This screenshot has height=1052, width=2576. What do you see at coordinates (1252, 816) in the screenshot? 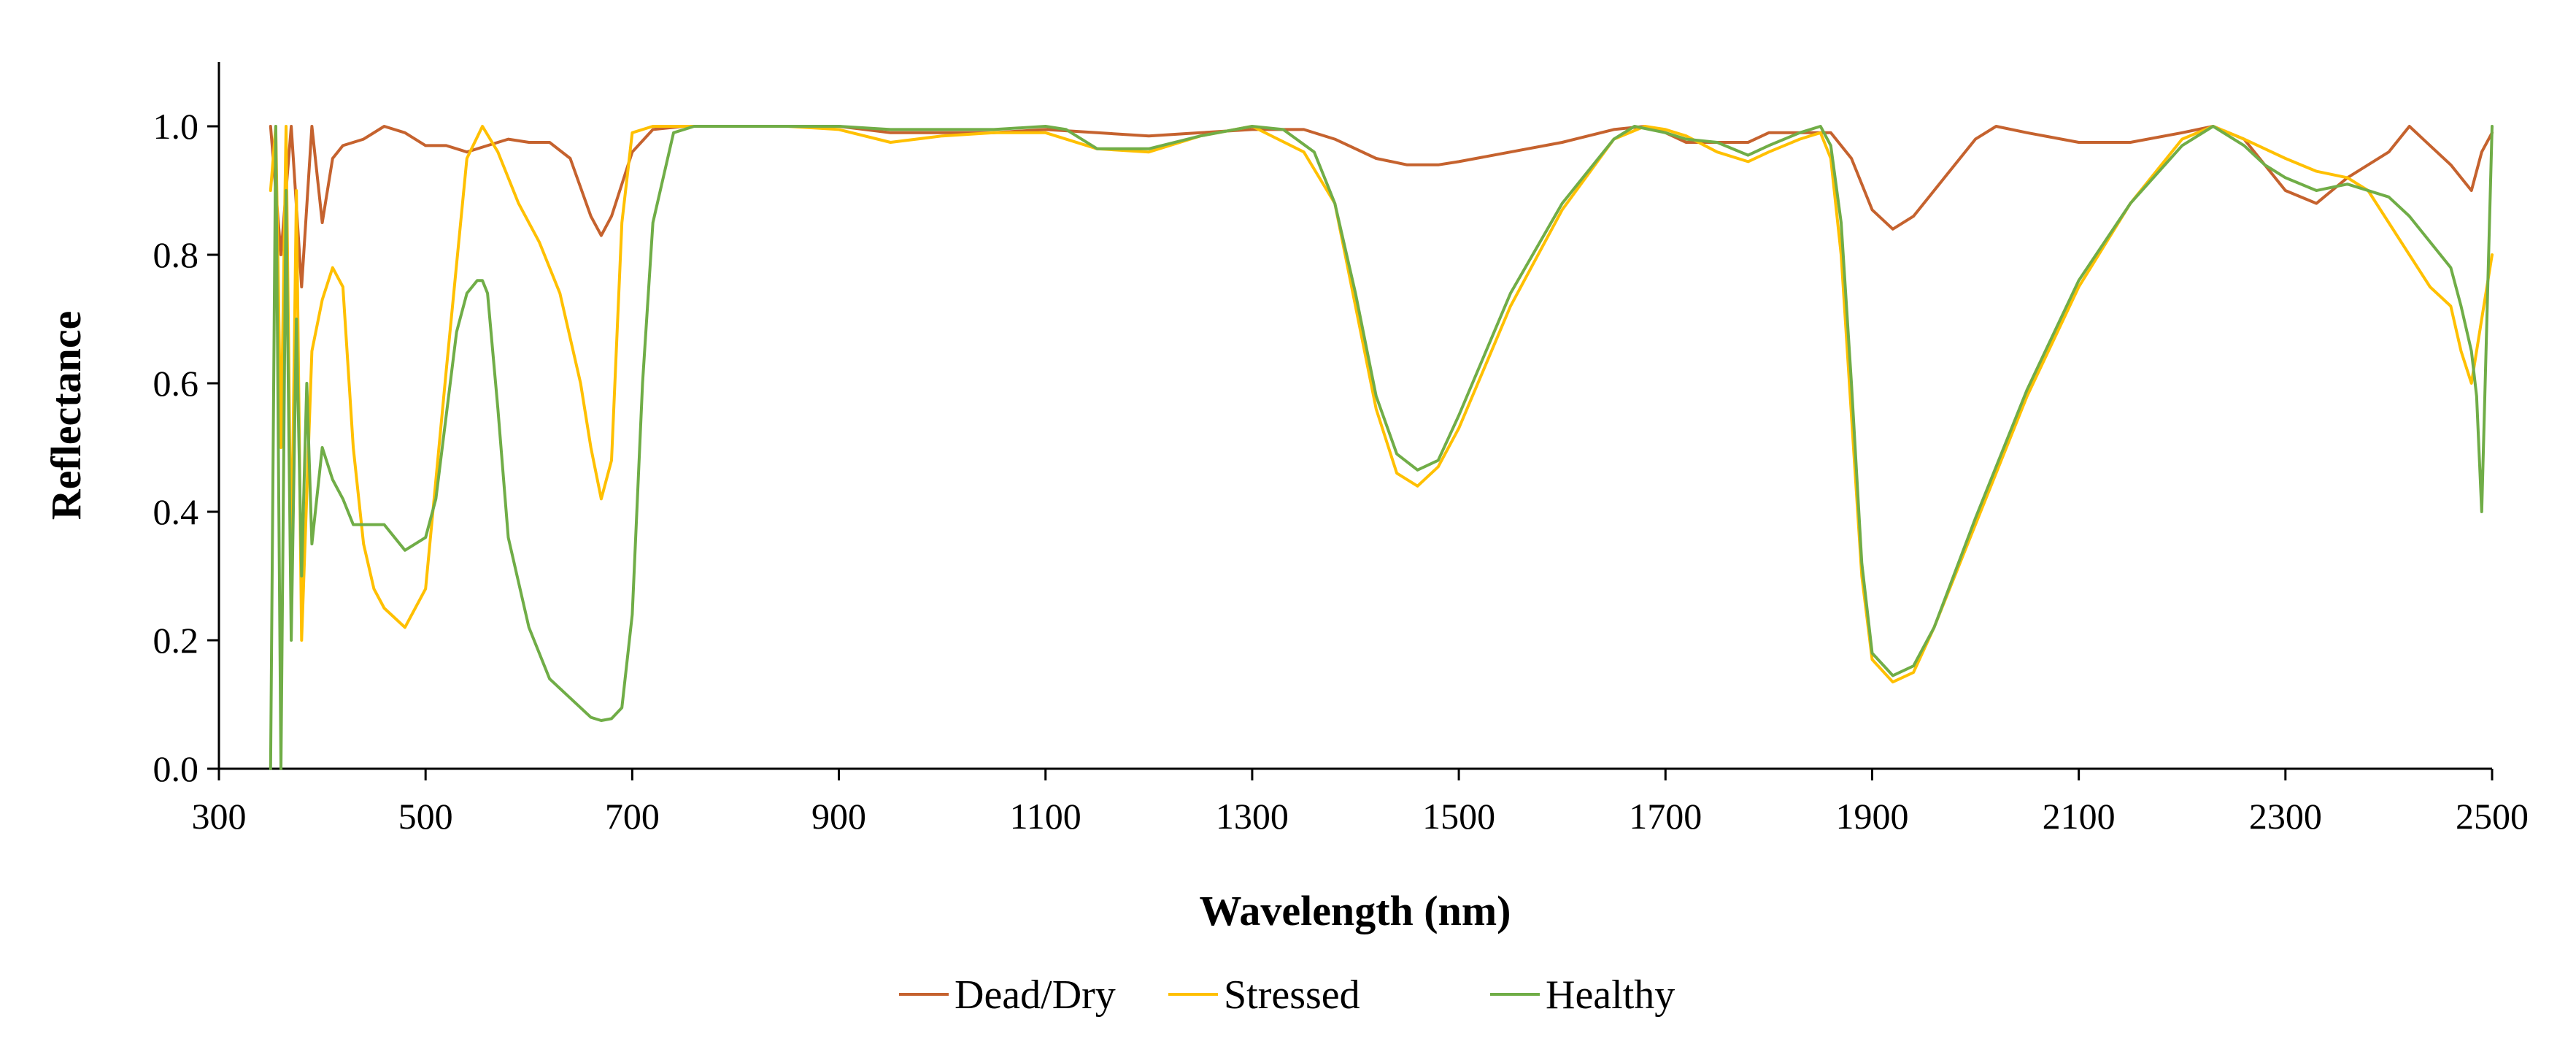
I see `x-tick-label: 1300` at bounding box center [1252, 816].